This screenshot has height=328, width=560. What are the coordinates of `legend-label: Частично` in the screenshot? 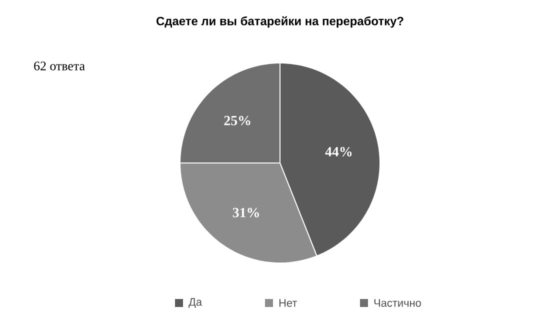 It's located at (397, 303).